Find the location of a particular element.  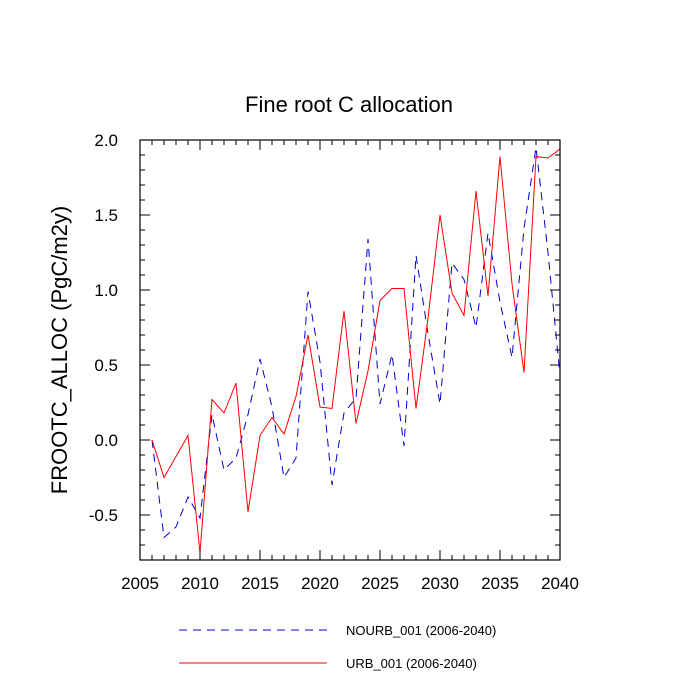

y-tick-label: 0.5 is located at coordinates (106, 365).